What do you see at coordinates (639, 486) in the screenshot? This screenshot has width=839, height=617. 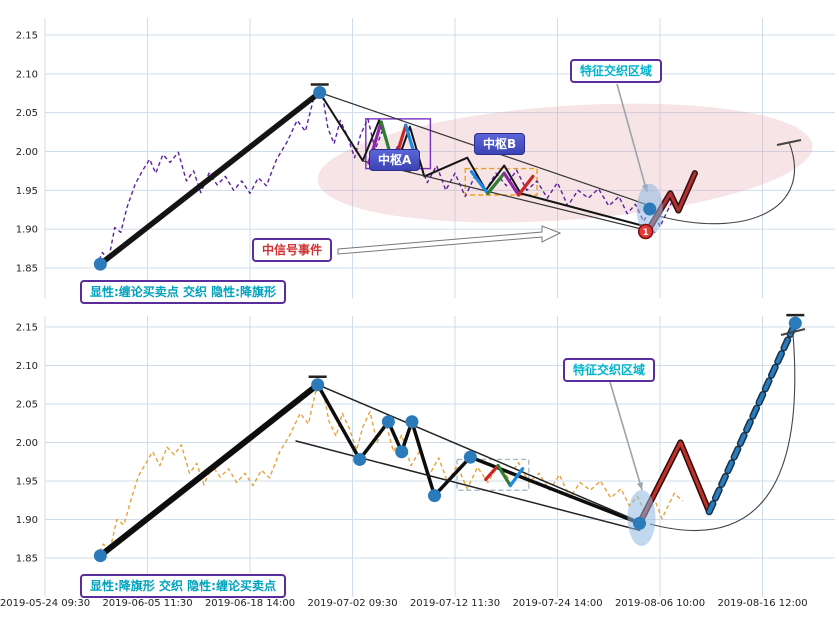 I see `feature-leader-head` at bounding box center [639, 486].